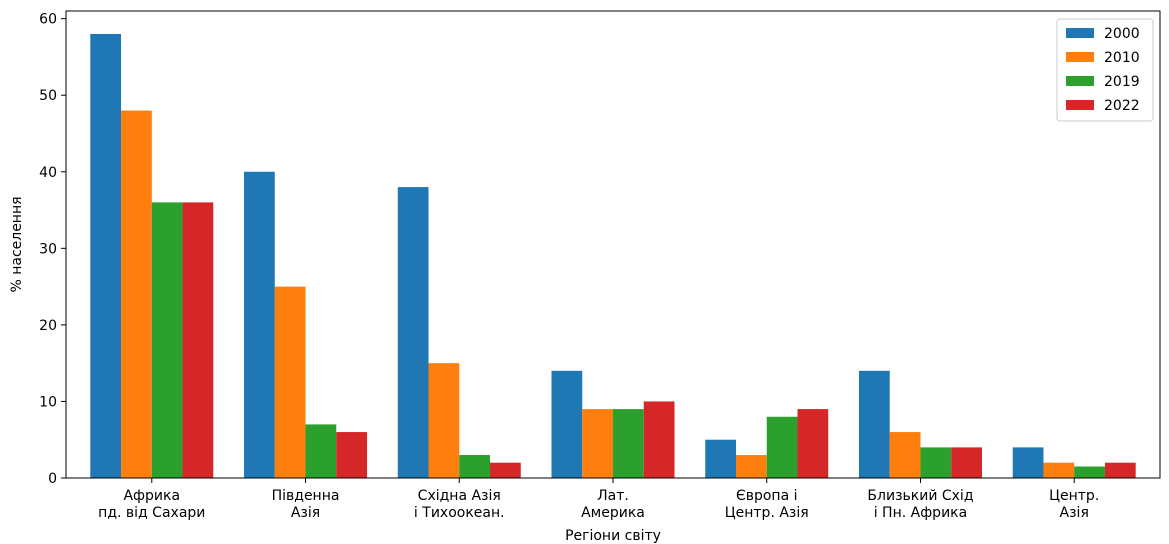  Describe the element at coordinates (613, 536) in the screenshot. I see `x-axis-title: Регіони світу` at that location.